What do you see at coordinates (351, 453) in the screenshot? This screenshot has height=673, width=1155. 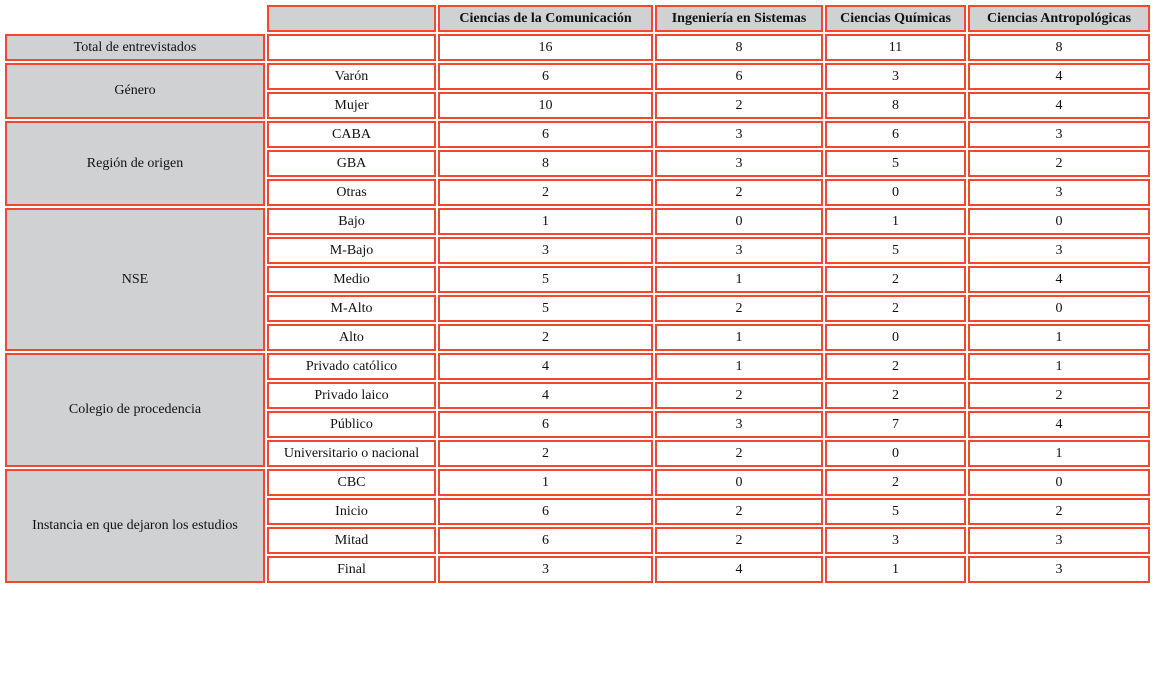 I see `row-label: Universitario o nacional` at bounding box center [351, 453].